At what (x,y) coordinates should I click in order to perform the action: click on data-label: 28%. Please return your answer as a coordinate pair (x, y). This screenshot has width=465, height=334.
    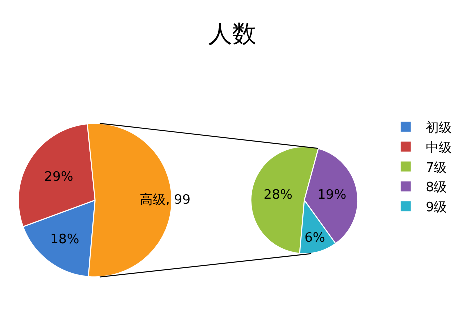
    Looking at the image, I should click on (278, 196).